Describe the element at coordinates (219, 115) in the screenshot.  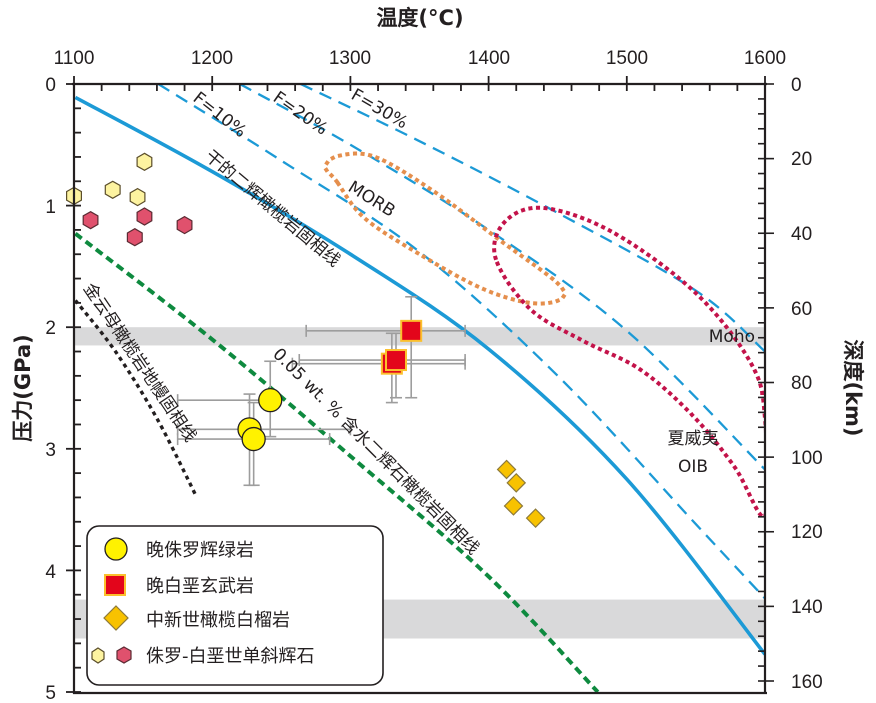
I see `label-f10: F=10%` at that location.